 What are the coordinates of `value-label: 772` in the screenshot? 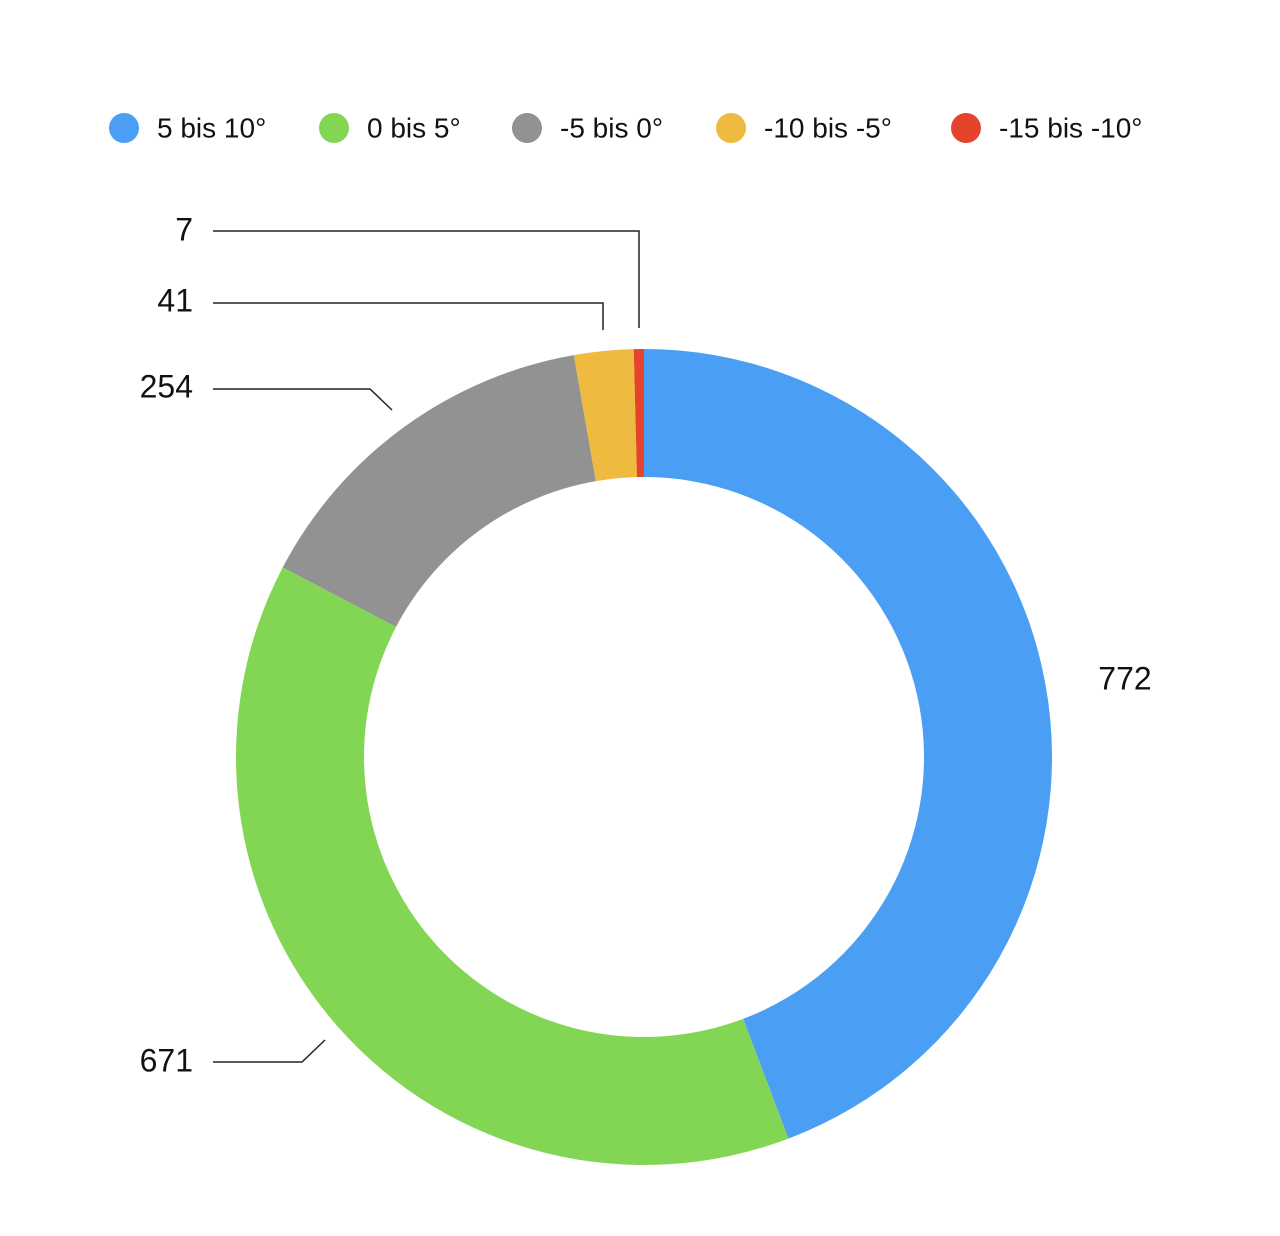 It's located at (1124, 678).